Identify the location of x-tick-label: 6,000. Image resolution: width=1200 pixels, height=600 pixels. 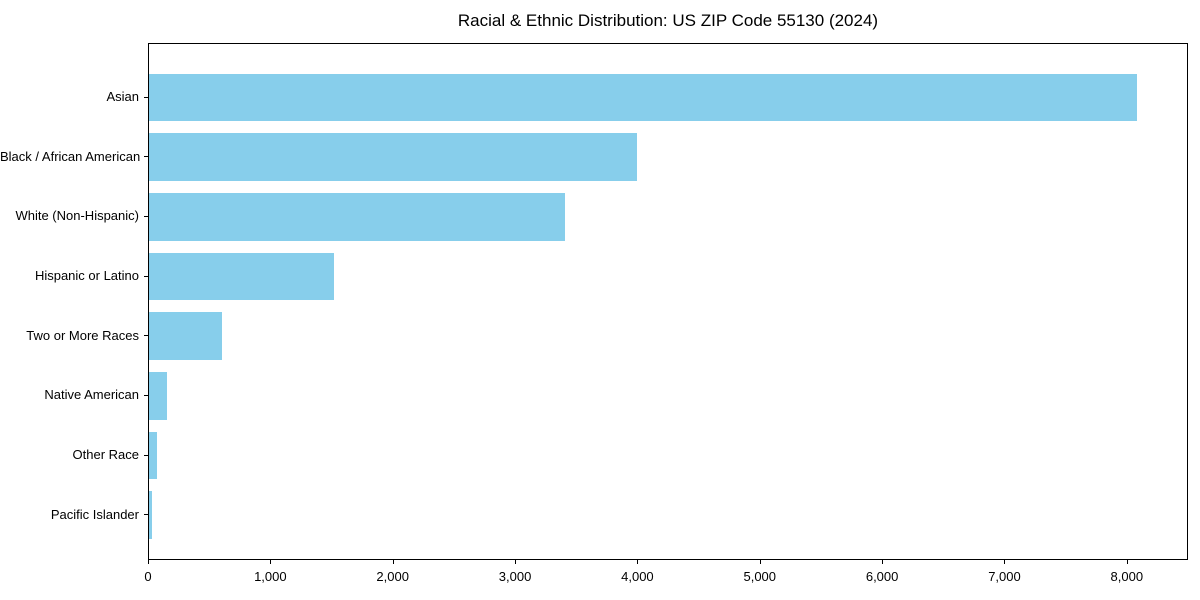
(882, 576).